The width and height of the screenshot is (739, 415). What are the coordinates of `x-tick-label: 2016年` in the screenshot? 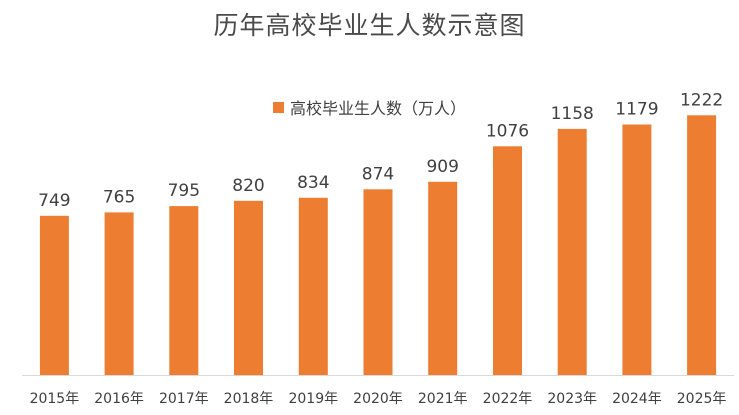 It's located at (119, 399).